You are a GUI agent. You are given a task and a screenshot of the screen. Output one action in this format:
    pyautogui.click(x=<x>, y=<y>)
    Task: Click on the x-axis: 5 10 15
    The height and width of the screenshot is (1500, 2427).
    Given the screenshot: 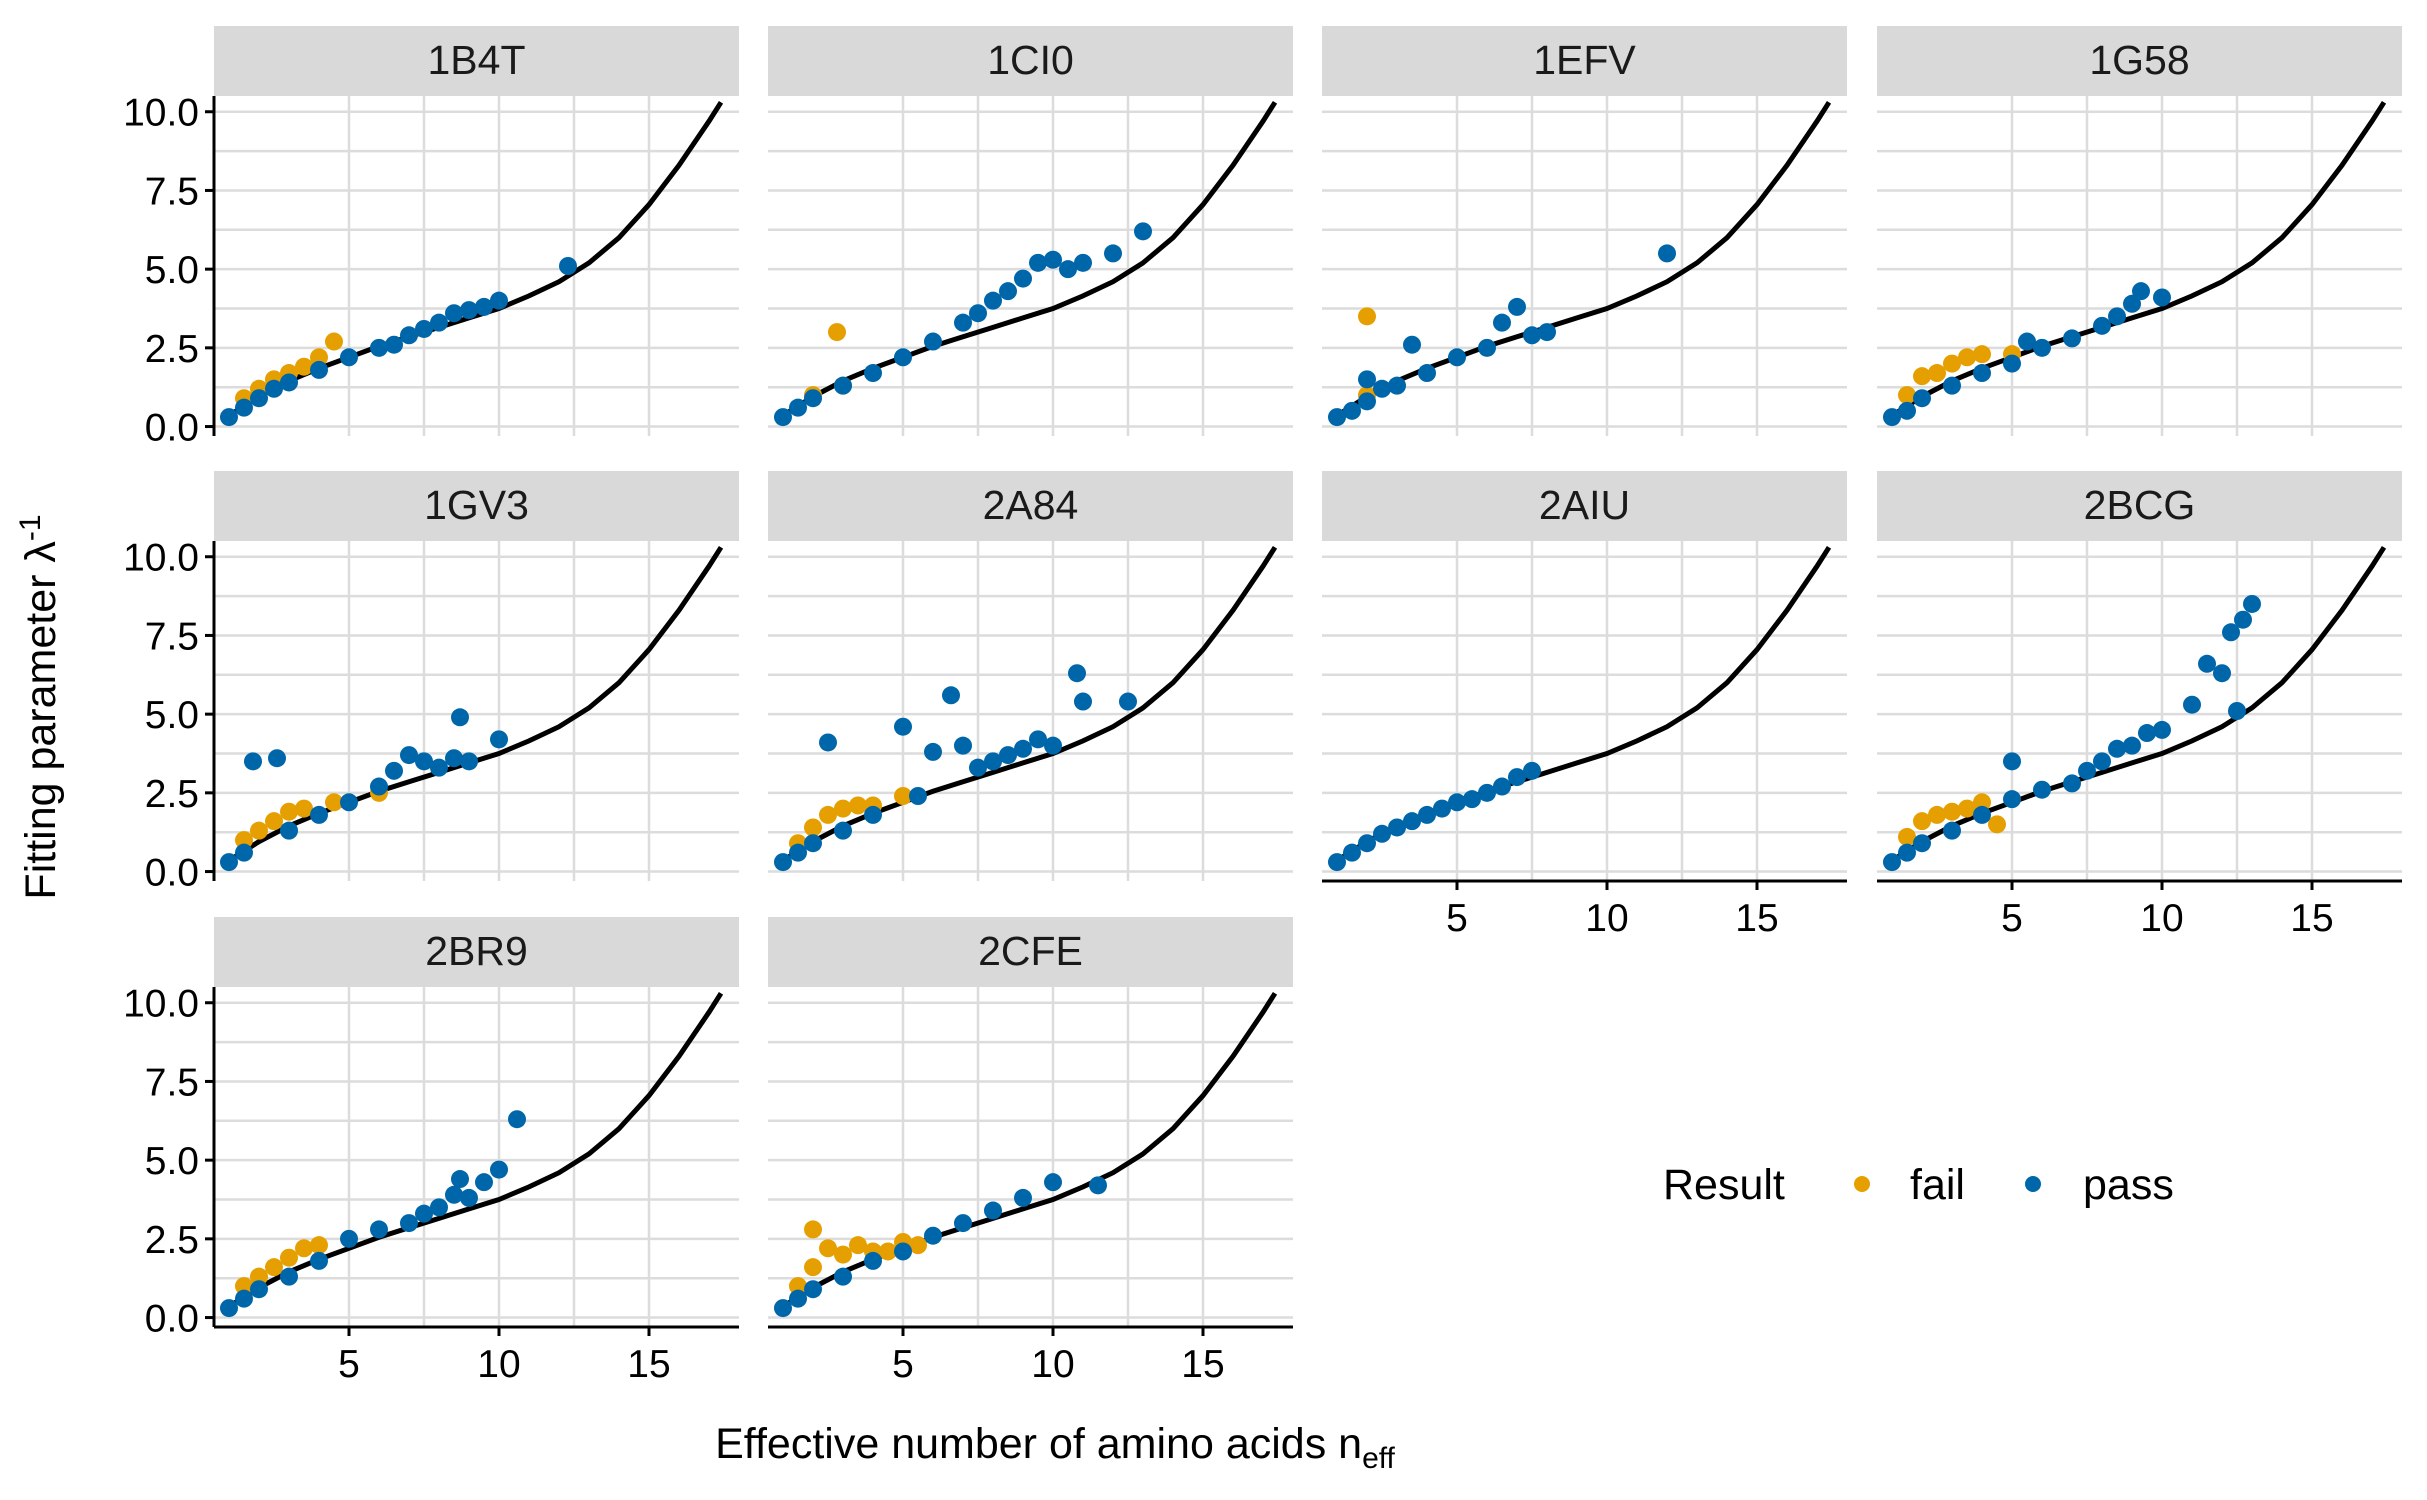 What is the action you would take?
    pyautogui.click(x=476, y=1355)
    